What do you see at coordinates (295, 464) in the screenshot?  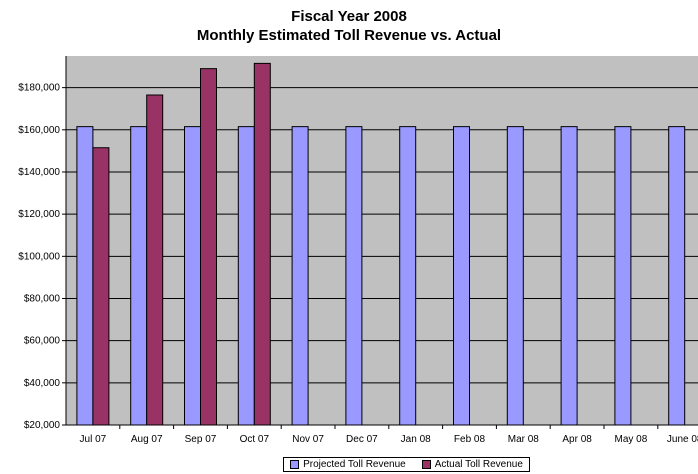 I see `legend-swatch-projected` at bounding box center [295, 464].